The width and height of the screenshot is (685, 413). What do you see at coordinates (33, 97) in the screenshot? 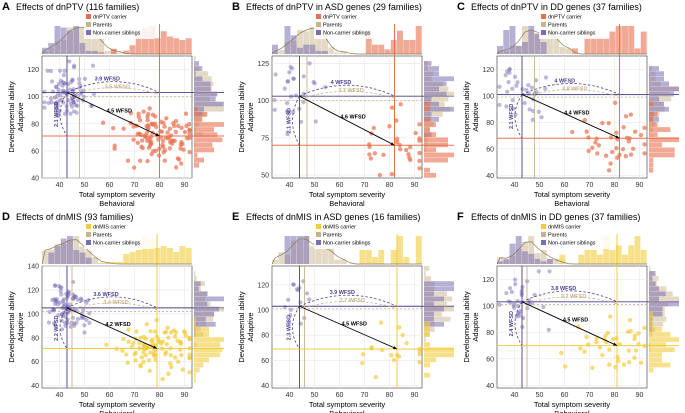
I see `y-tick-label: 100` at bounding box center [33, 97].